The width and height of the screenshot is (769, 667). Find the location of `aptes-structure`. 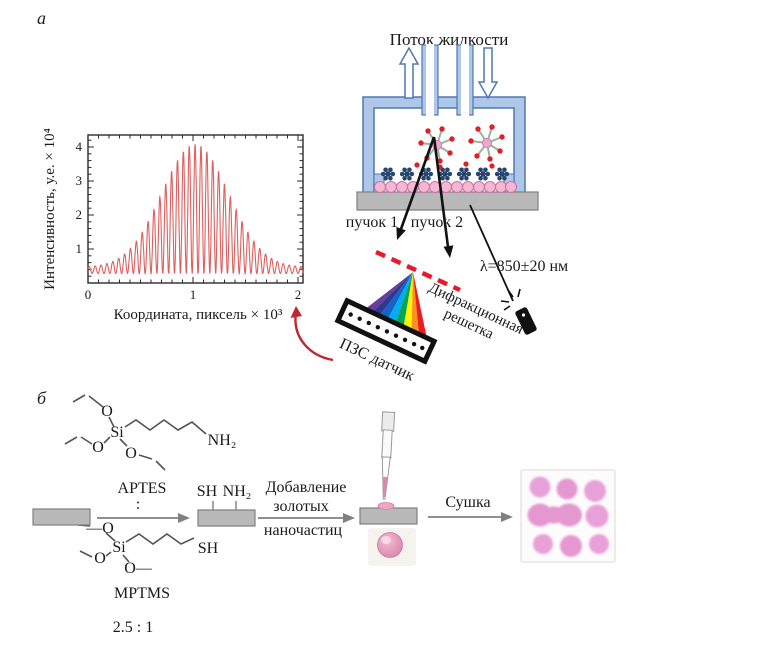

aptes-structure is located at coordinates (135, 432).